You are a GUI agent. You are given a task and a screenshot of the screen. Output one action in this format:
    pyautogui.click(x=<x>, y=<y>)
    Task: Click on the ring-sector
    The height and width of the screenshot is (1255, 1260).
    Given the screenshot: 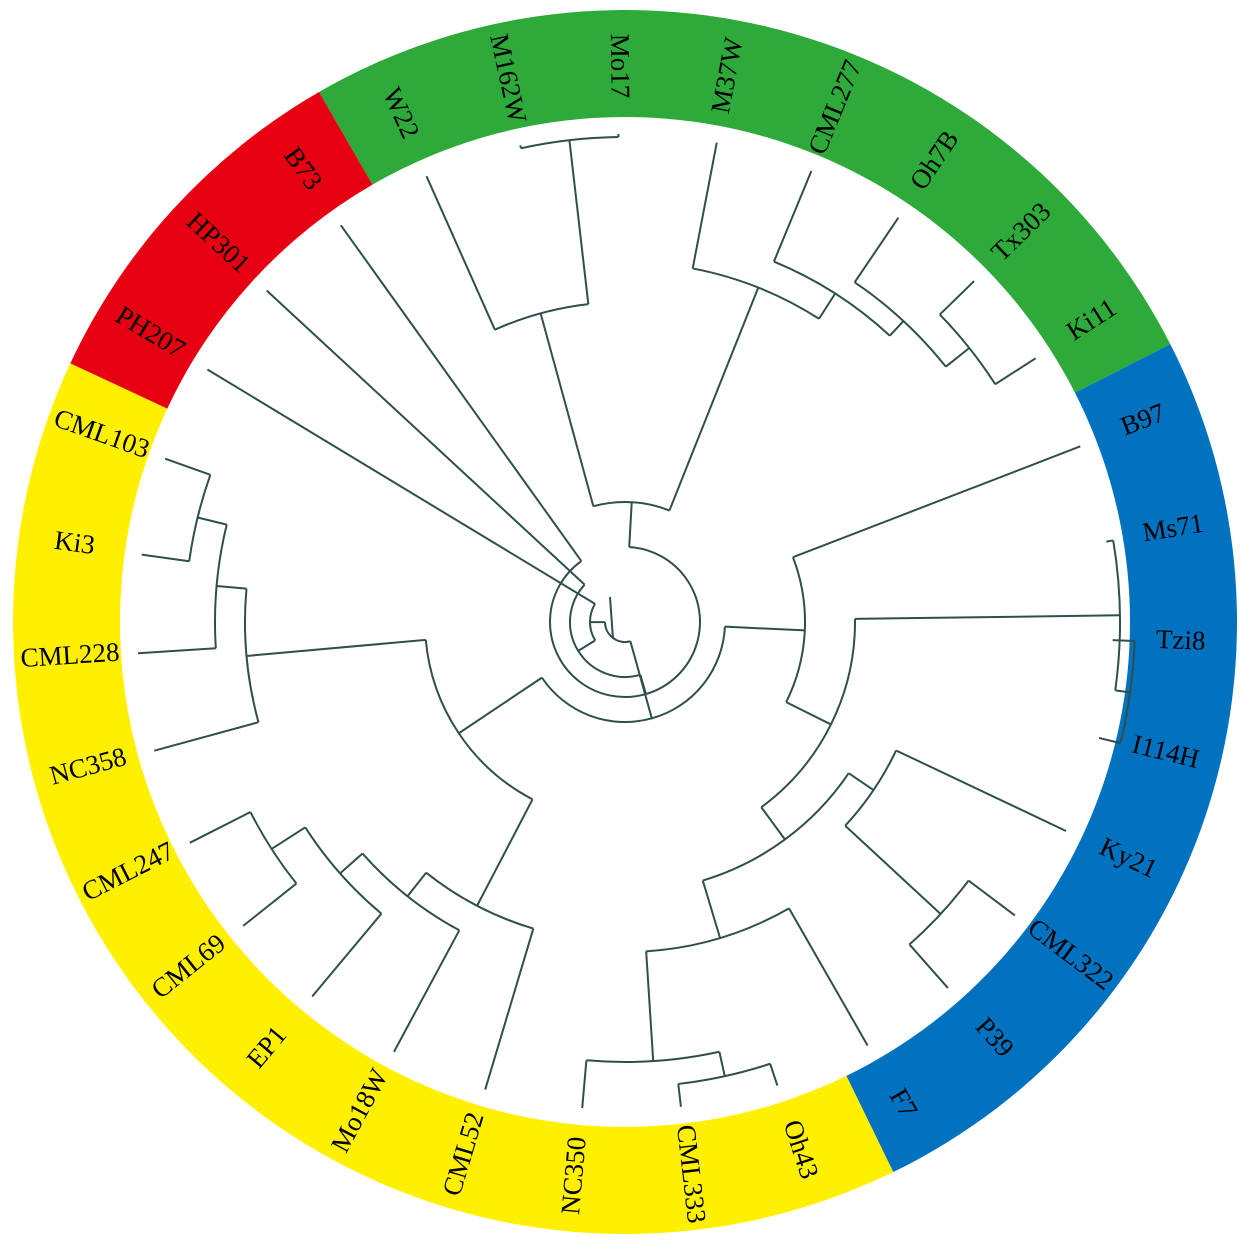 What is the action you would take?
    pyautogui.click(x=221, y=250)
    